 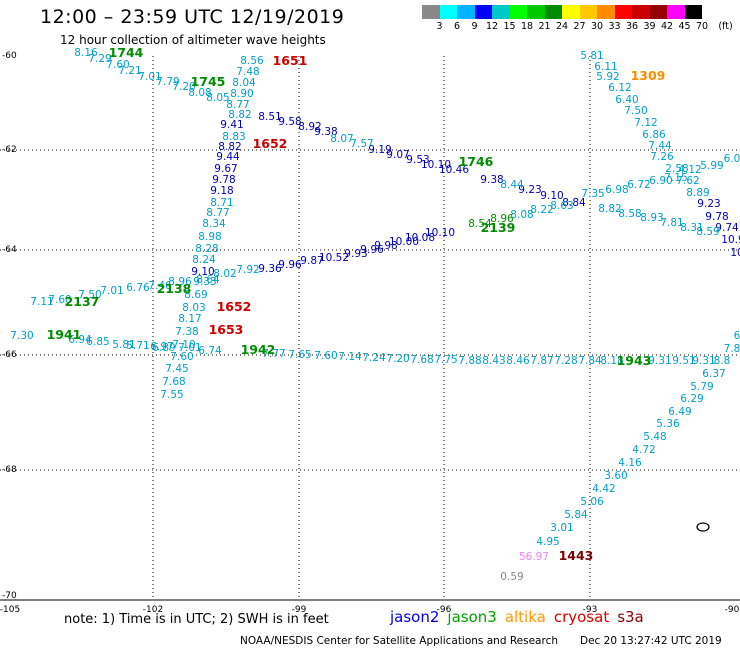 I want to click on wave-height-value: 9.19, so click(x=379, y=150).